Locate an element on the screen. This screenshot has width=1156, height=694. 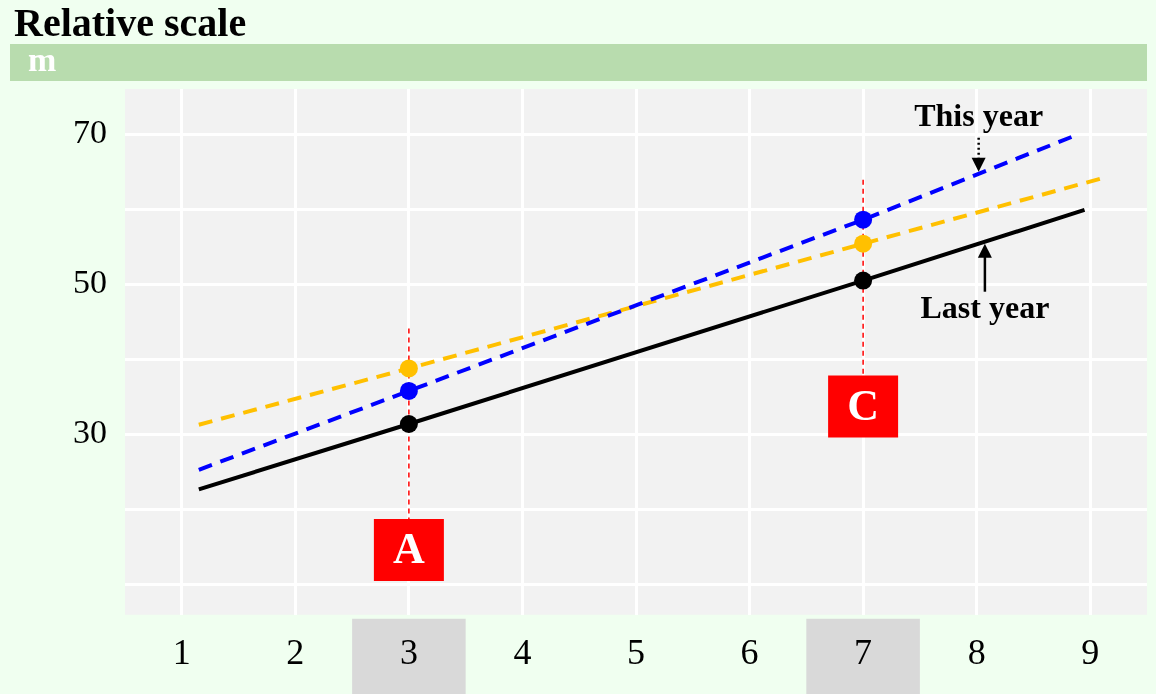
series-label: This year is located at coordinates (979, 115).